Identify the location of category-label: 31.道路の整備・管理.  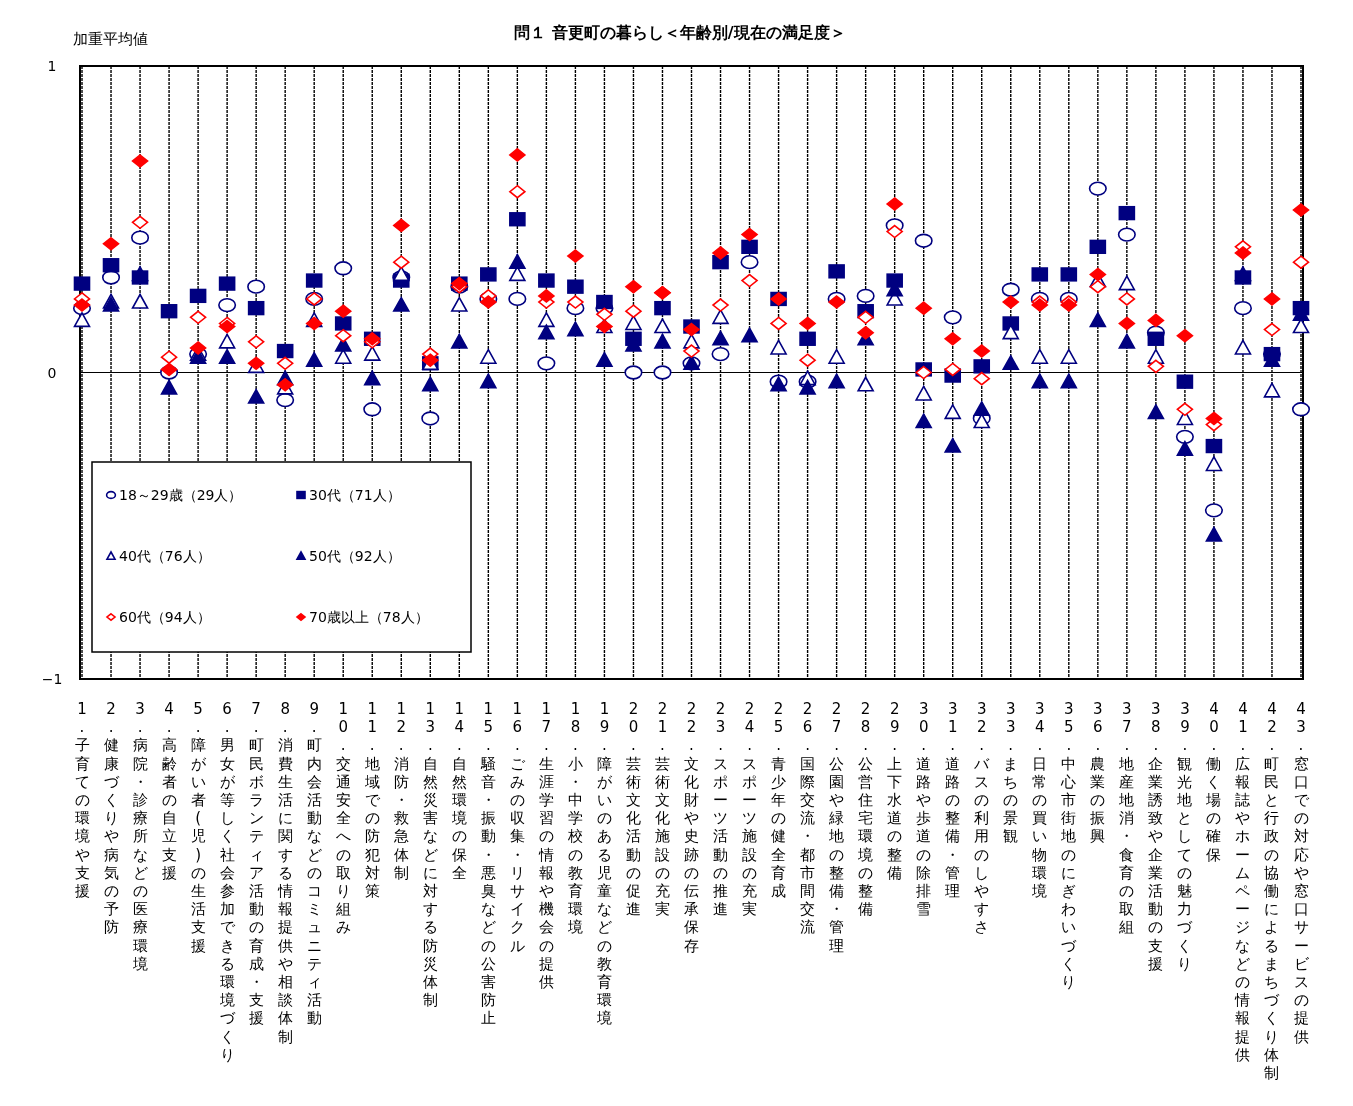
(953, 800).